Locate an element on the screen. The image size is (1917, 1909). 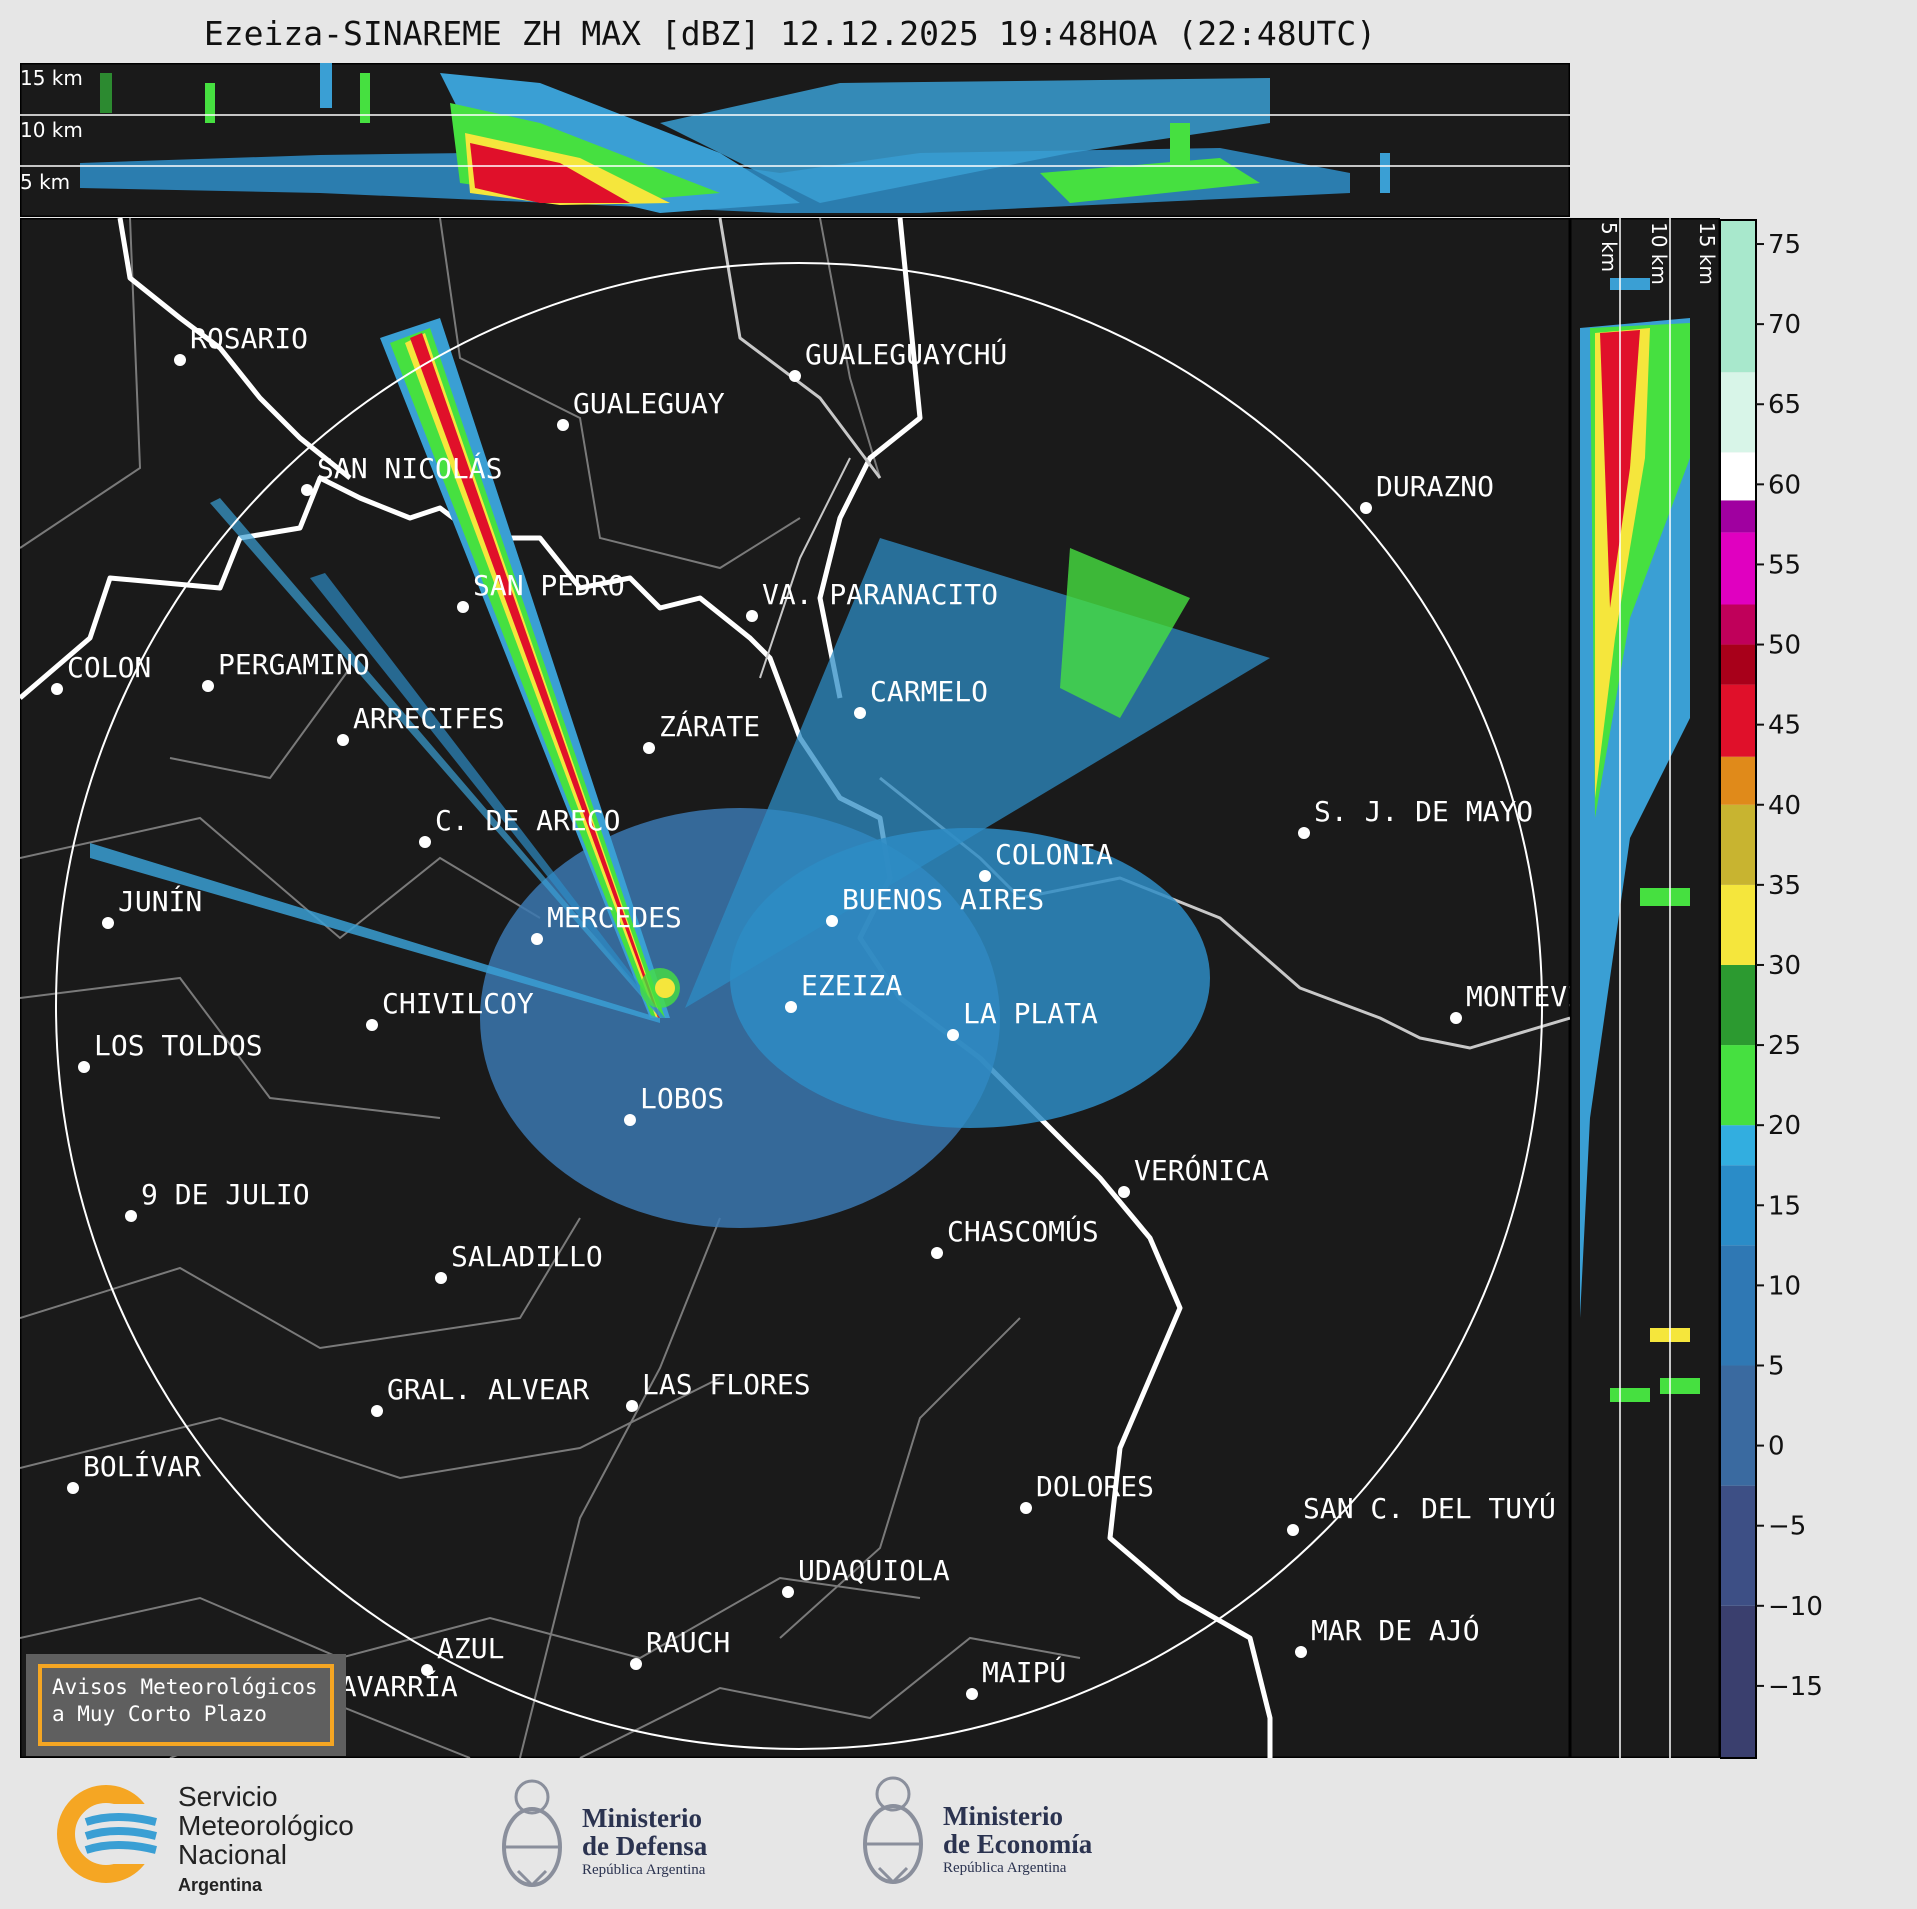
city-label: ZÁRATE is located at coordinates (709, 726).